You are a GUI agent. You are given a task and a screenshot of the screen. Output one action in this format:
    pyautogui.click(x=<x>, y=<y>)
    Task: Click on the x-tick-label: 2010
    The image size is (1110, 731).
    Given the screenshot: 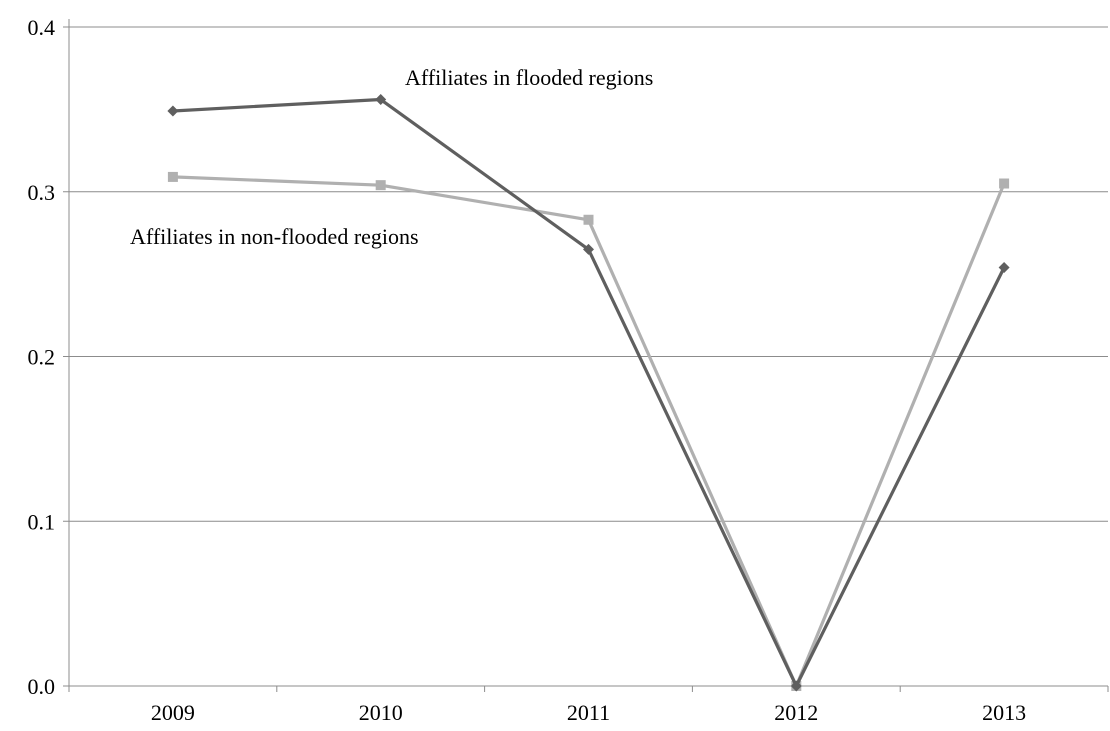 What is the action you would take?
    pyautogui.click(x=381, y=712)
    